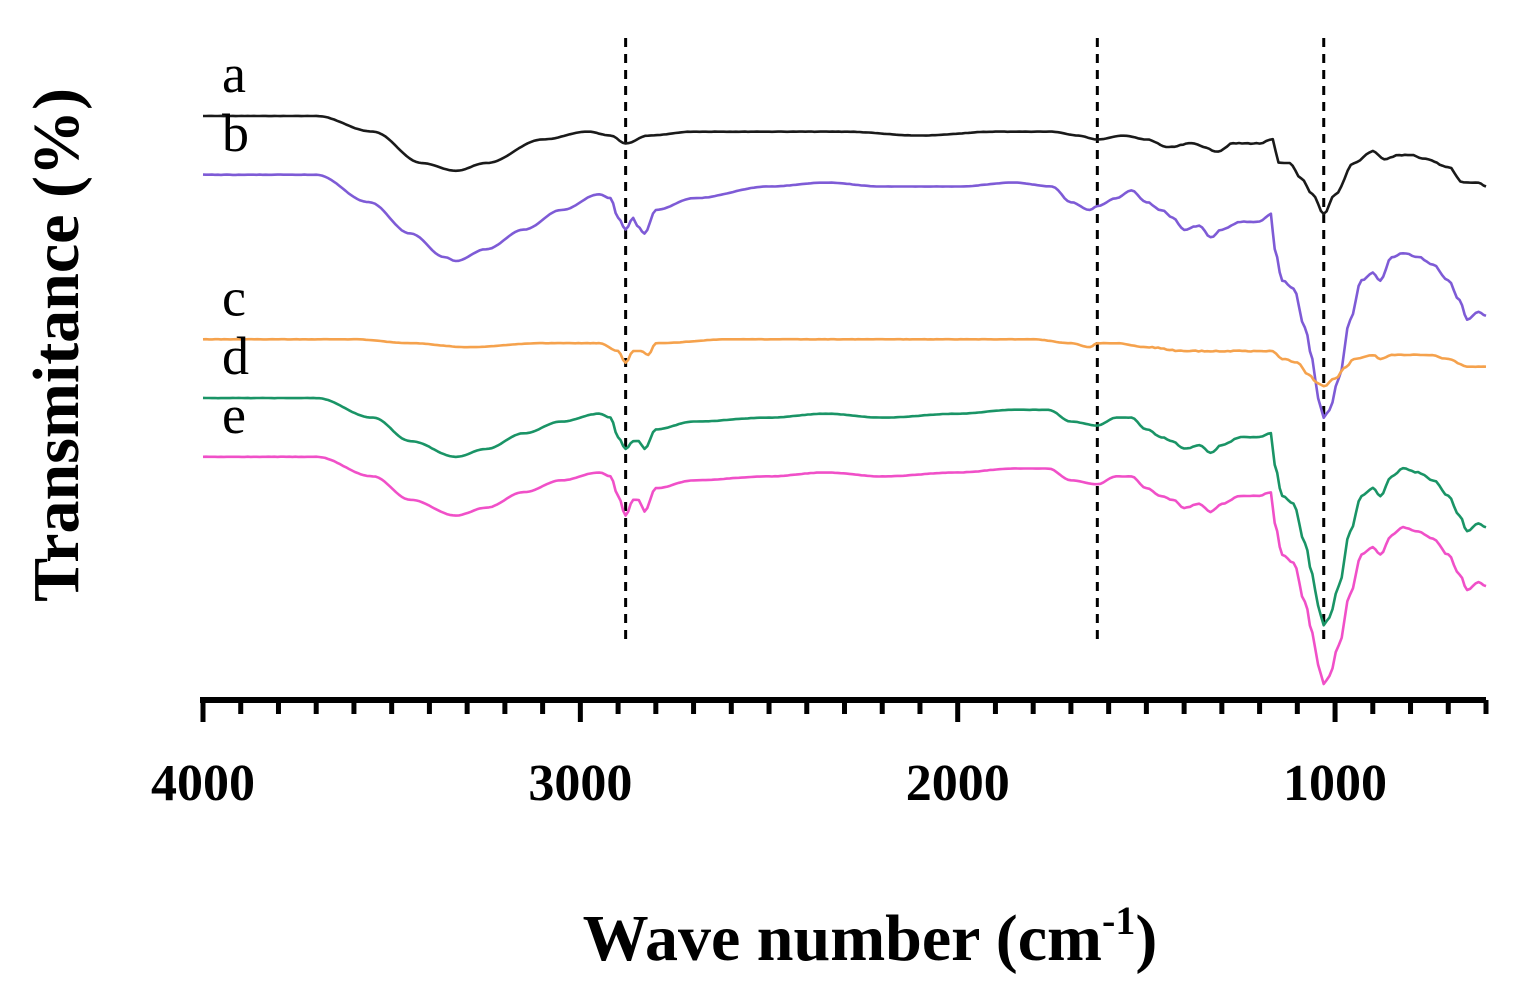  I want to click on series-line-c, so click(844, 362).